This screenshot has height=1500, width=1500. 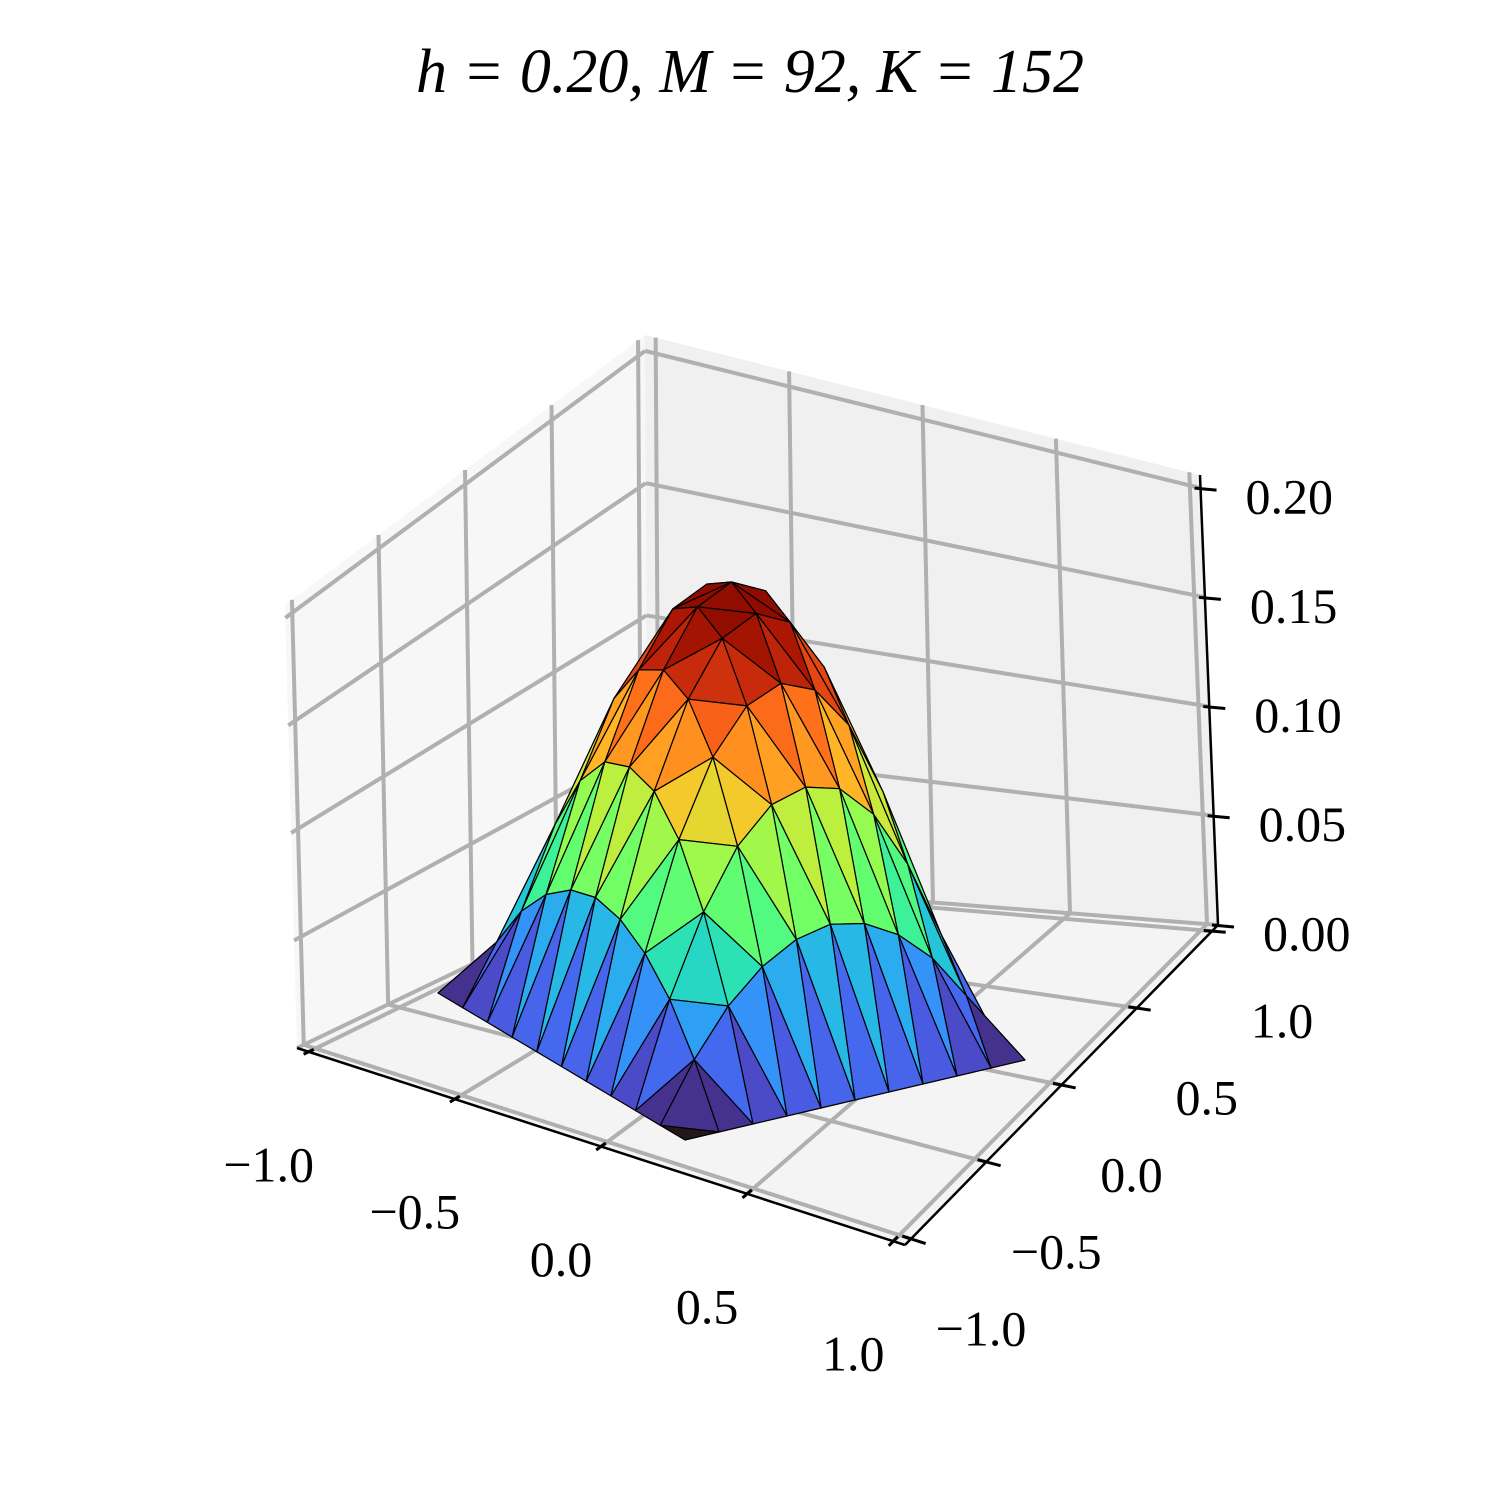 I want to click on x-tick-label: −0.5, so click(x=414, y=1212).